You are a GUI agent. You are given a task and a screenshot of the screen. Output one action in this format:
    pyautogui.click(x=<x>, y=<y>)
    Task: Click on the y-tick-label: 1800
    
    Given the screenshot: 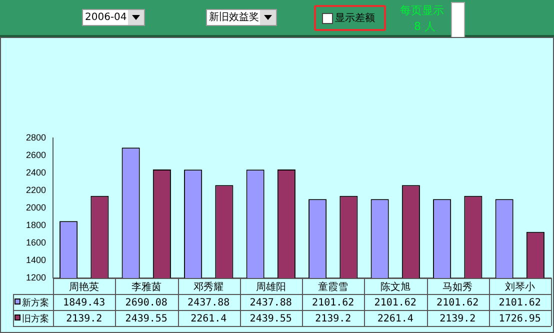 What is the action you would take?
    pyautogui.click(x=36, y=225)
    